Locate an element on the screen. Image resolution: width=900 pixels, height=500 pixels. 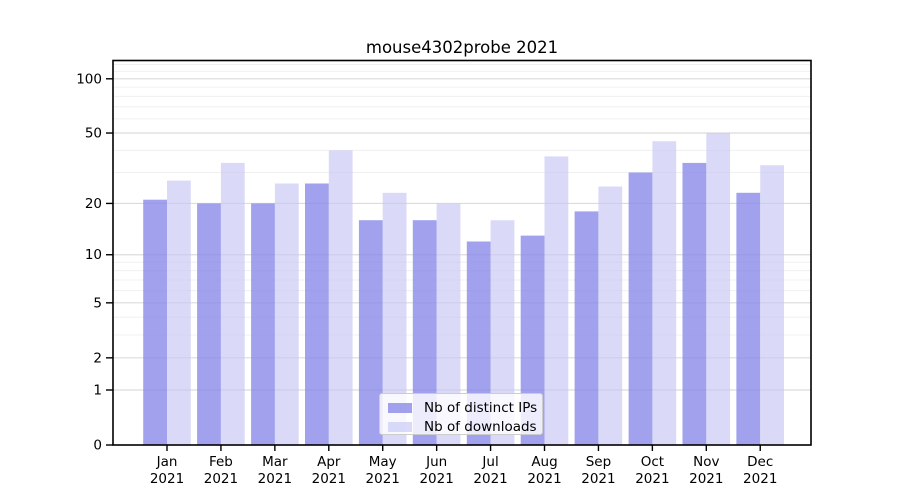
bar-distinct-ips-jan is located at coordinates (155, 322).